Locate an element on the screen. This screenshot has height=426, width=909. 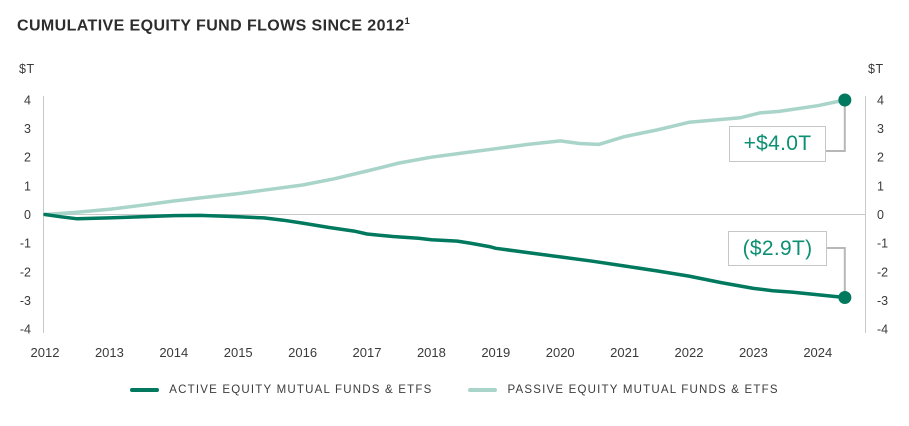
y-tick-label-left: -1 is located at coordinates (25, 244).